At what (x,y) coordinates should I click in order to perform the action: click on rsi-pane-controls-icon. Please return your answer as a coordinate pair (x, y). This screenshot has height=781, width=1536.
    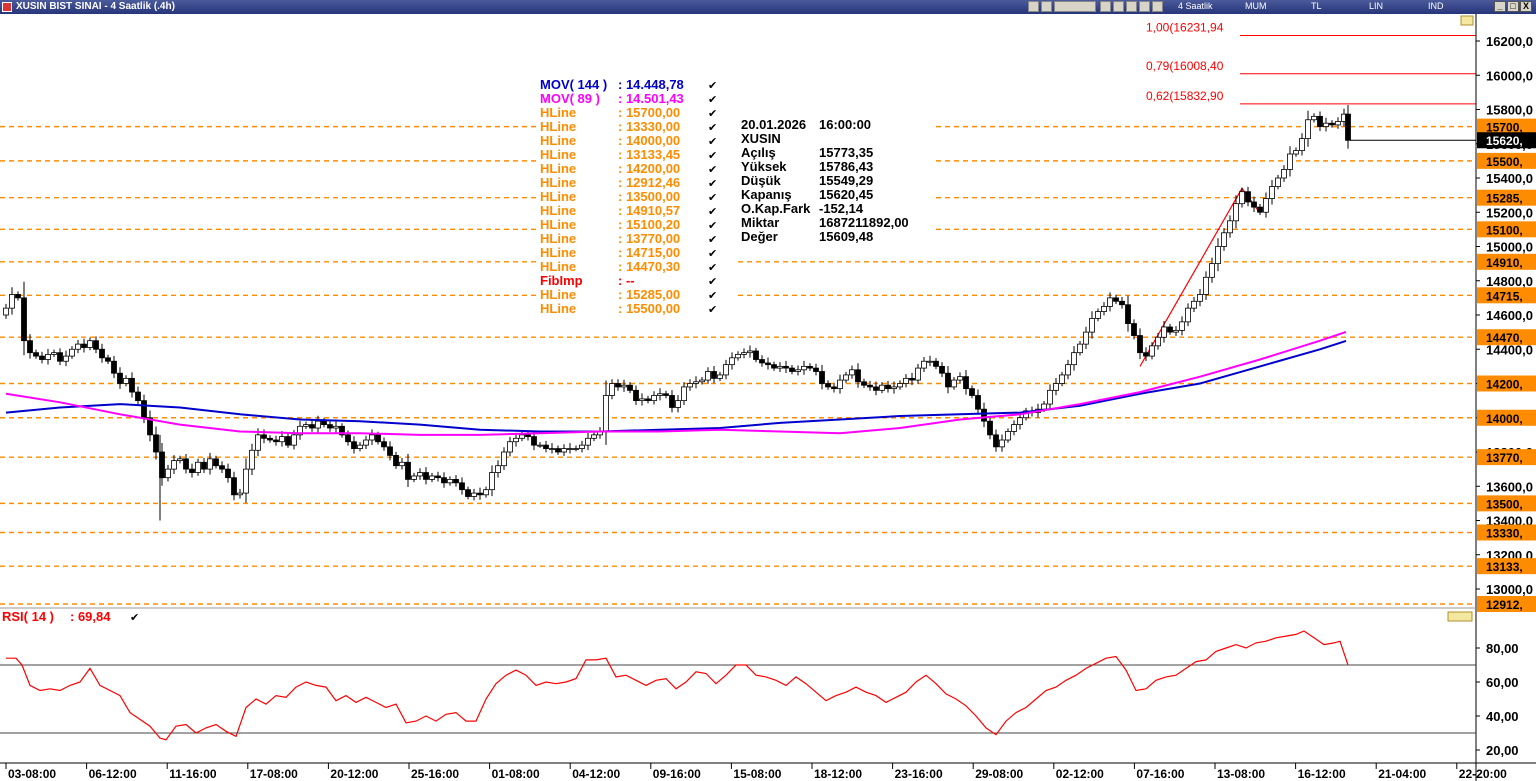
    Looking at the image, I should click on (1460, 616).